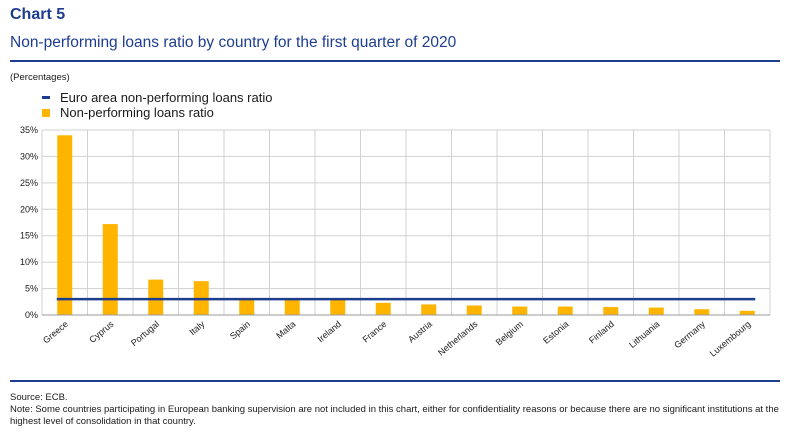 The image size is (800, 448). What do you see at coordinates (29, 130) in the screenshot?
I see `y-tick-label: 35%` at bounding box center [29, 130].